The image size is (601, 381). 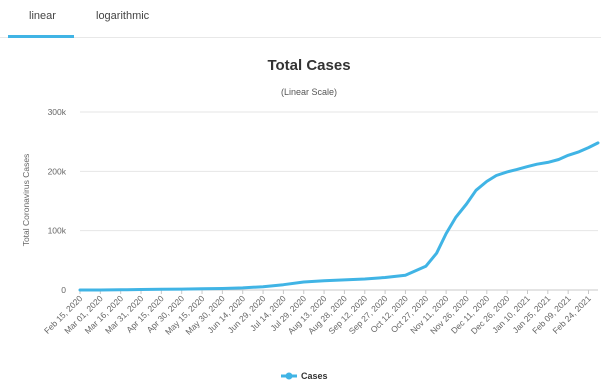 What do you see at coordinates (57, 201) in the screenshot?
I see `y-axis-ticks: 0 100k 200k 300k` at bounding box center [57, 201].